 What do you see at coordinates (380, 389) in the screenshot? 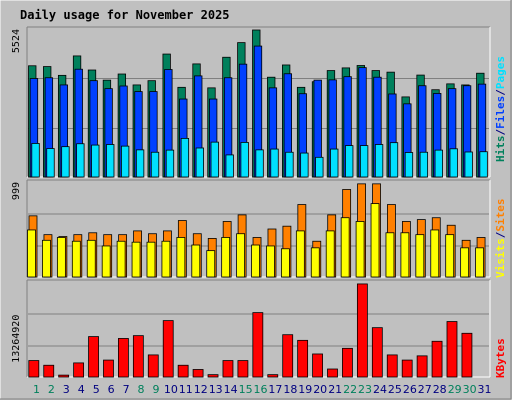
I see `day-label-24: 24` at bounding box center [380, 389].